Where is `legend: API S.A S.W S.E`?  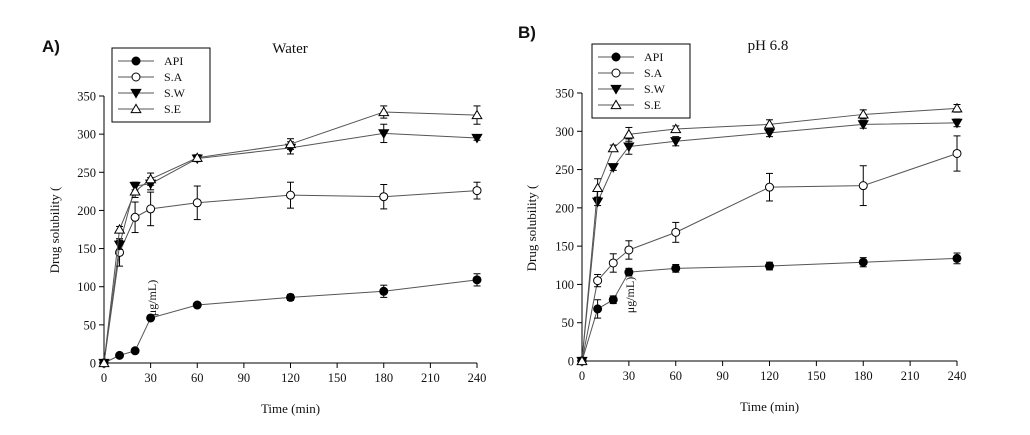 legend: API S.A S.W S.E is located at coordinates (641, 81).